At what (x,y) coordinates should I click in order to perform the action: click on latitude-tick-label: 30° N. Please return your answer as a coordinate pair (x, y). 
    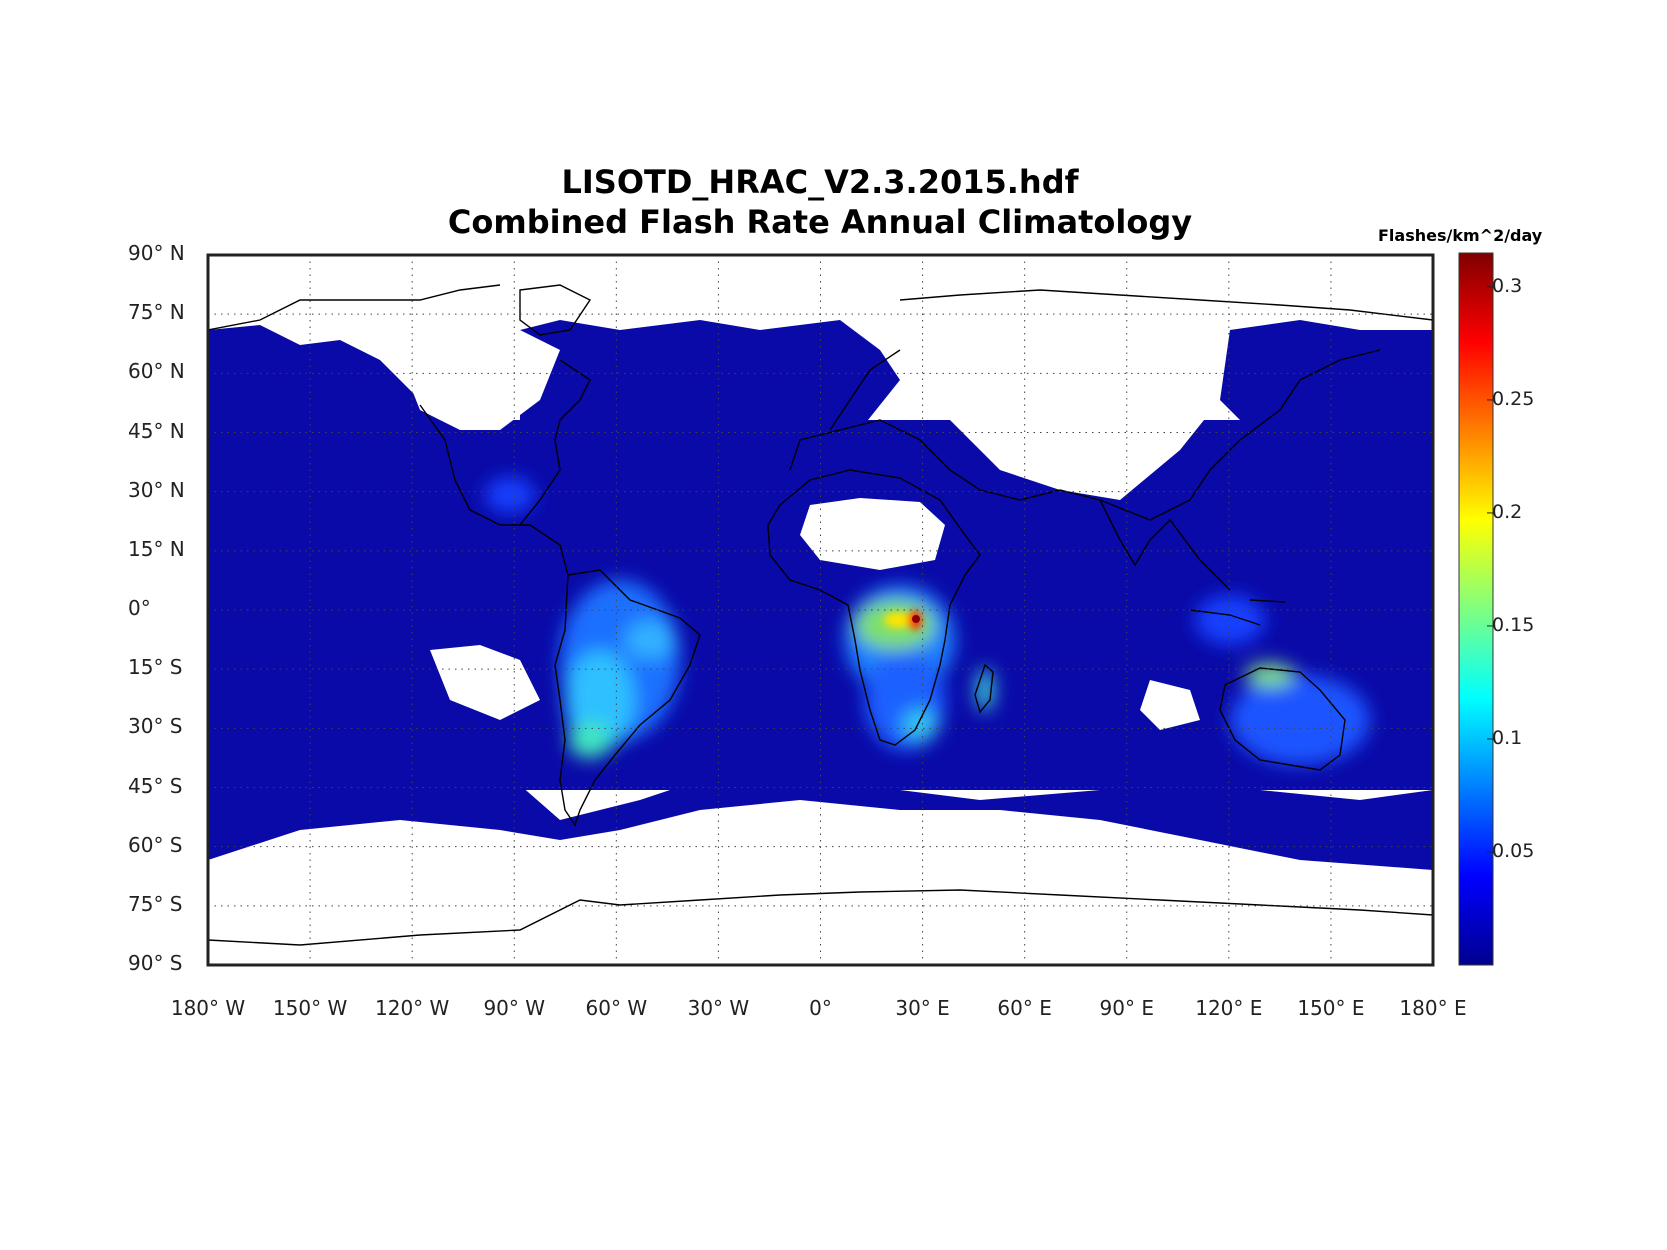
    Looking at the image, I should click on (156, 489).